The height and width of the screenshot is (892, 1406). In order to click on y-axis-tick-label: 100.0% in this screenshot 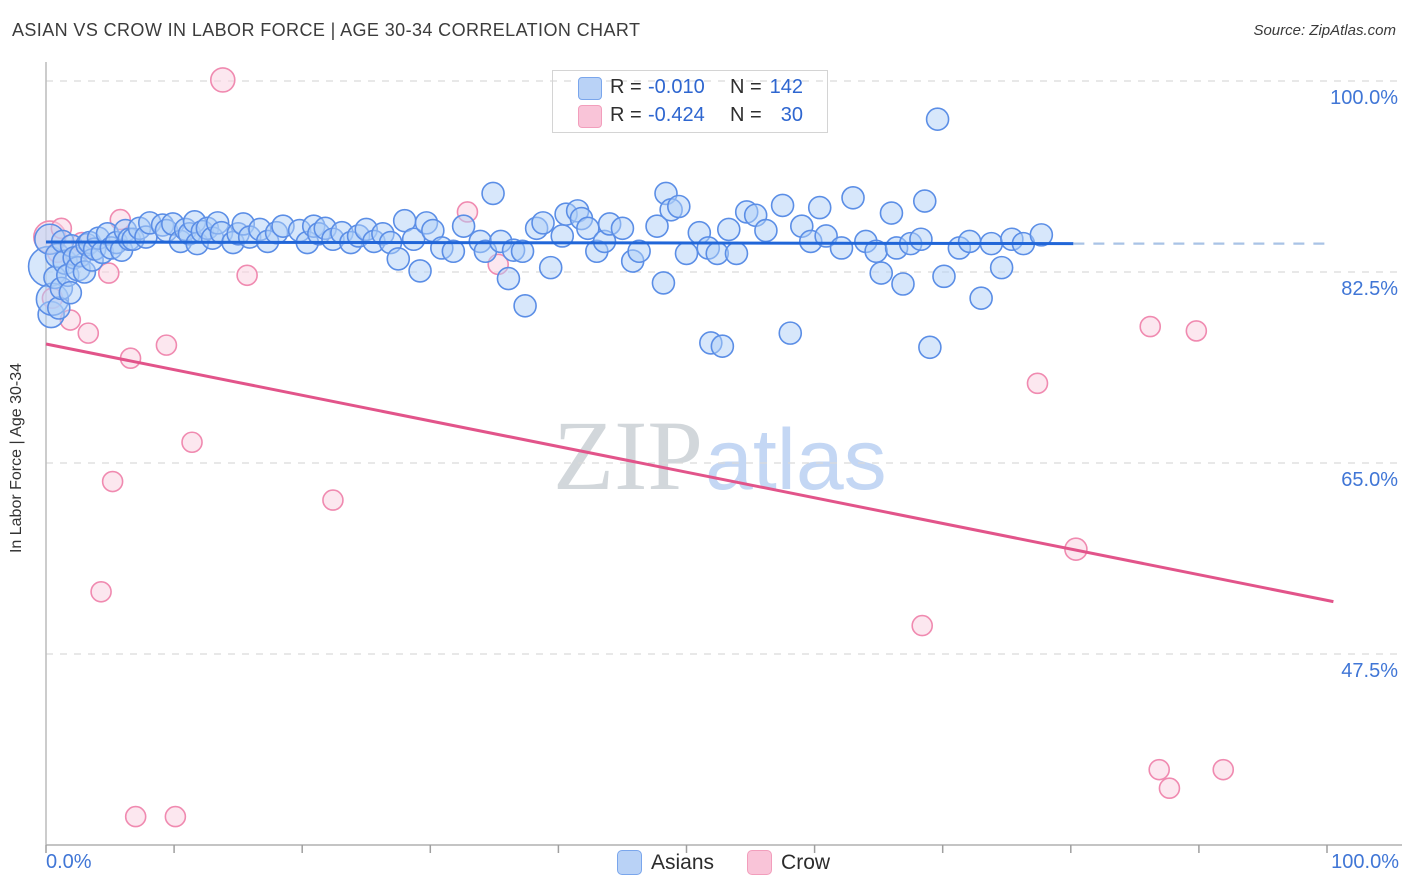, I will do `click(1364, 98)`.